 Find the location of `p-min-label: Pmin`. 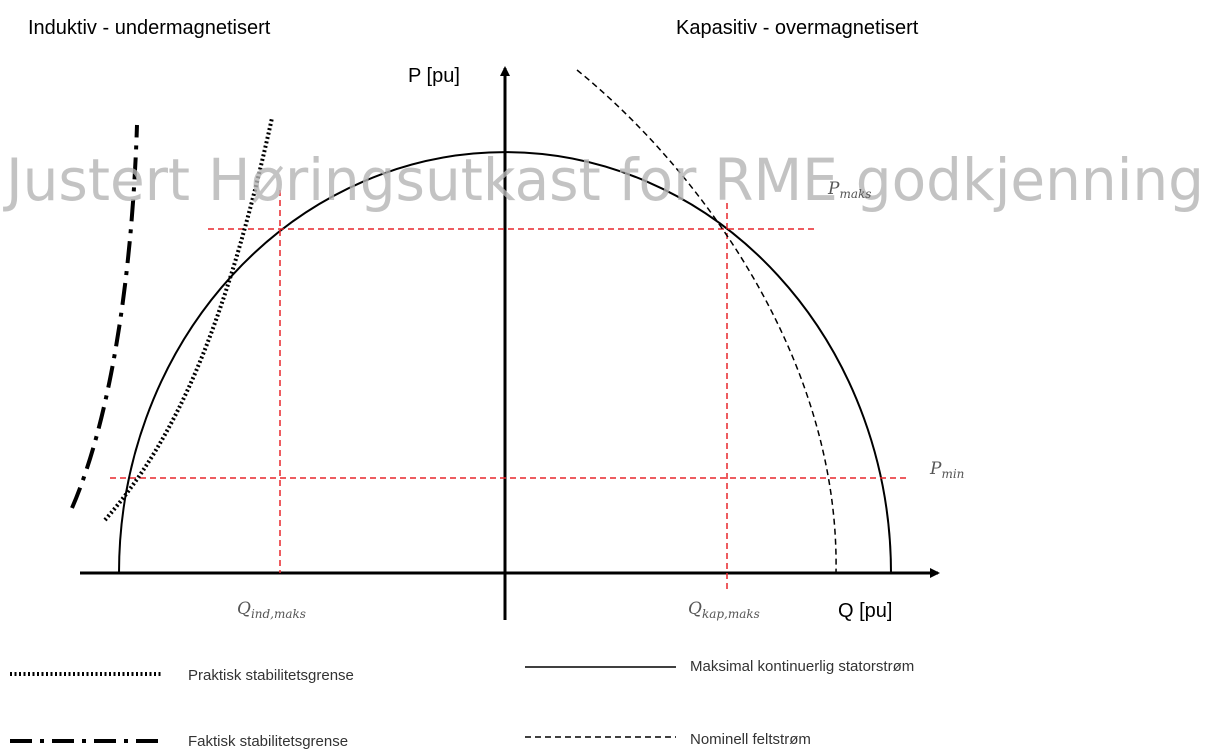

p-min-label: Pmin is located at coordinates (946, 470).